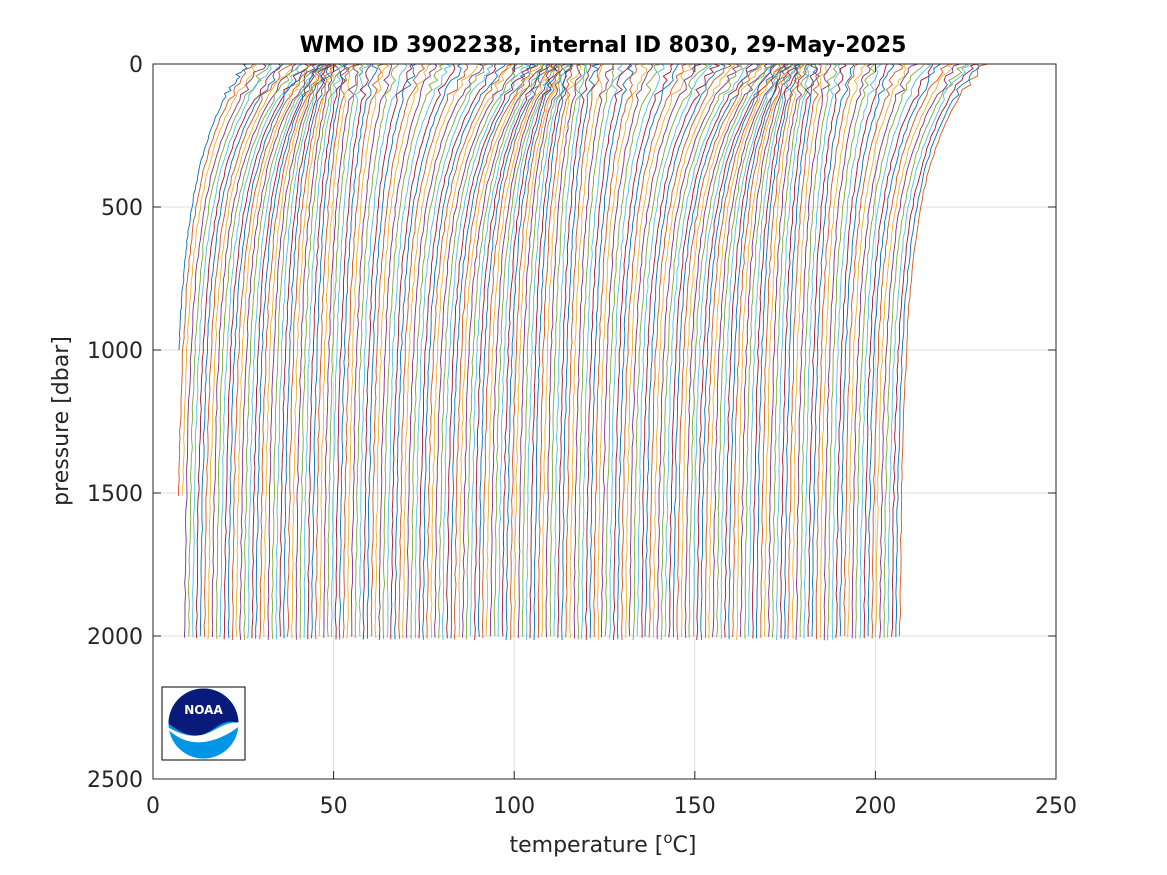  What do you see at coordinates (115, 351) in the screenshot?
I see `y-tick-label: 1000` at bounding box center [115, 351].